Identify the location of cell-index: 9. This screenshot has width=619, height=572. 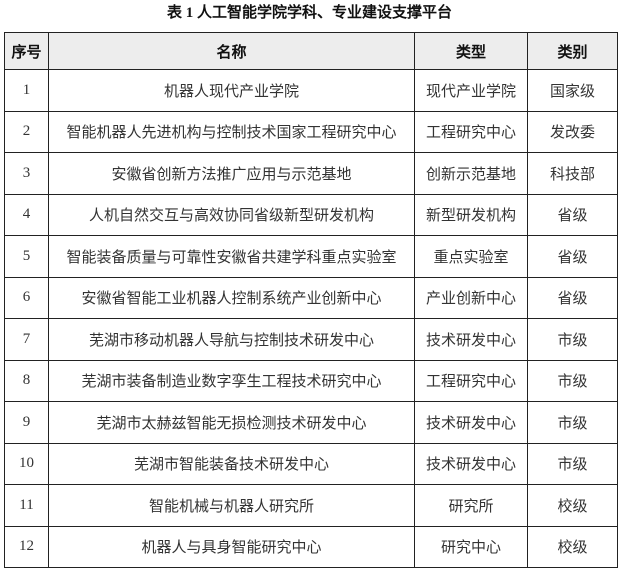
(26, 422).